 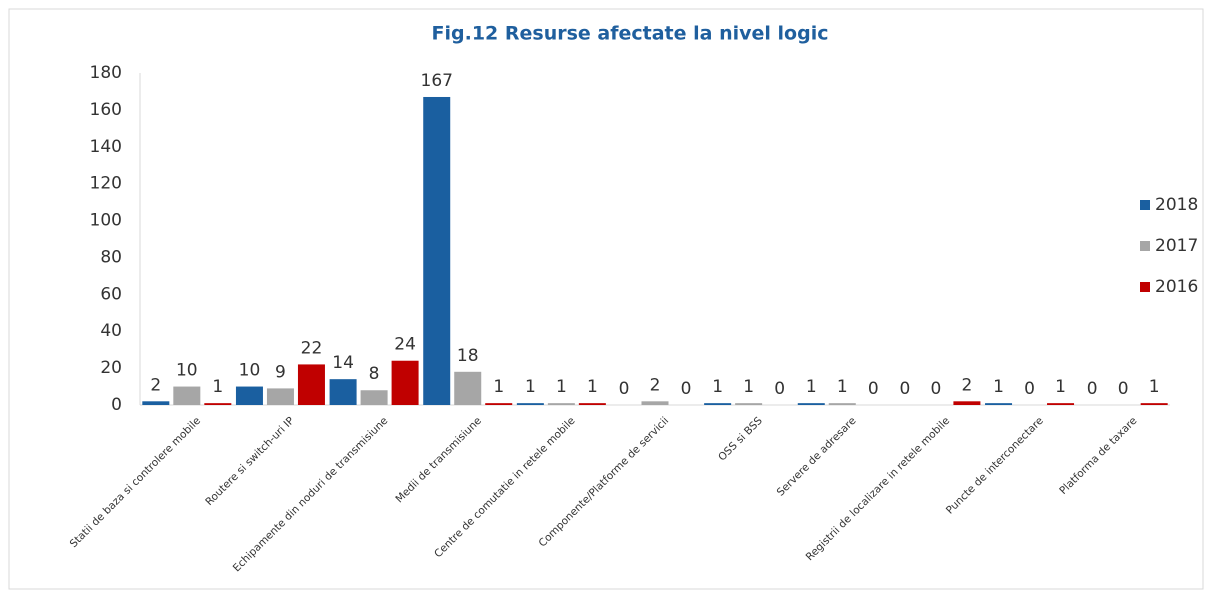 I want to click on y-tick-label: 20, so click(x=111, y=368).